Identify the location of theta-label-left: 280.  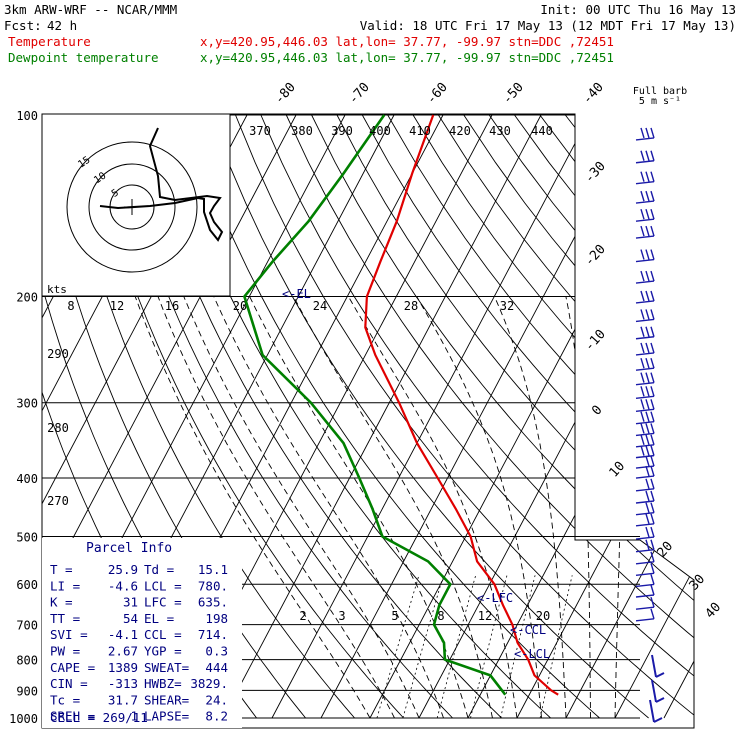
(58, 428).